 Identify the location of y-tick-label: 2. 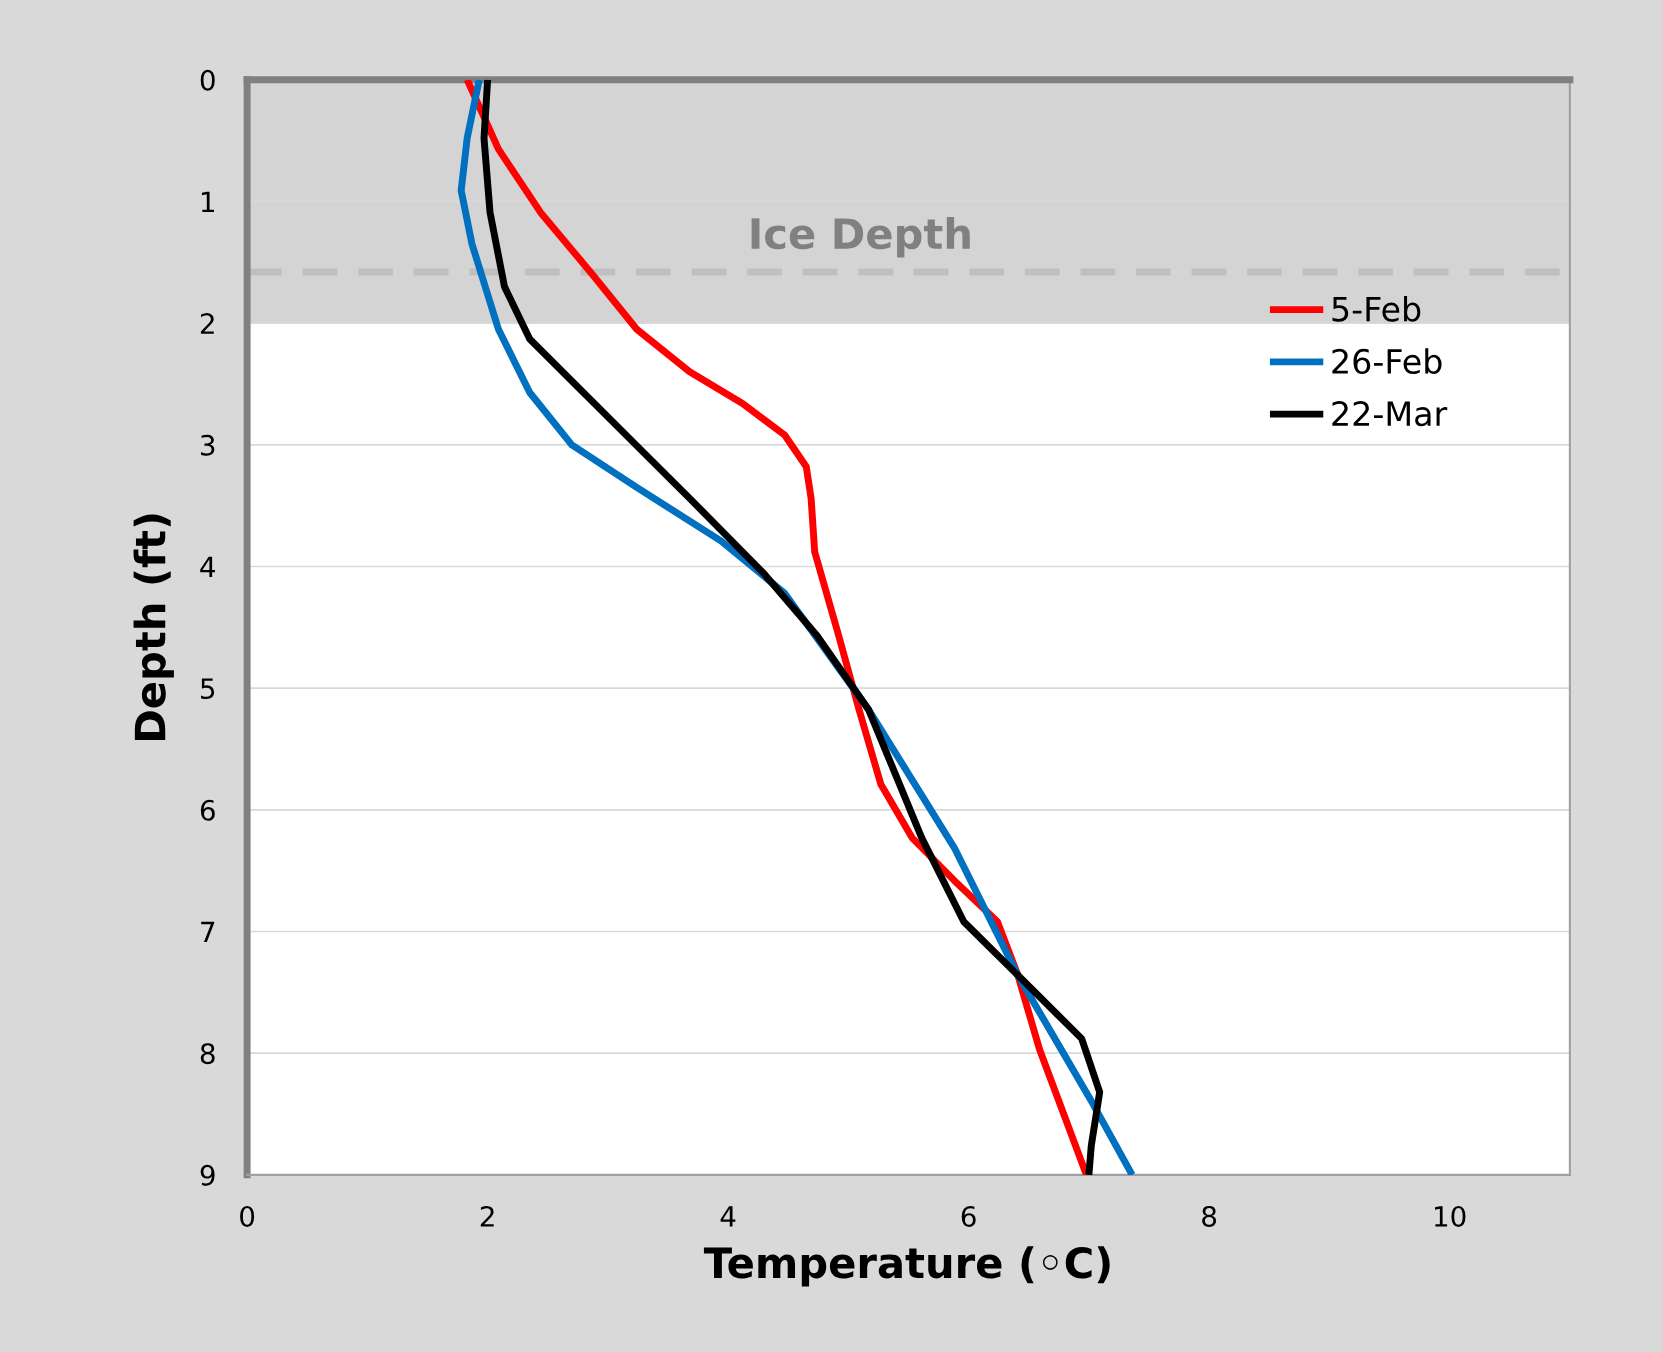
(207, 323).